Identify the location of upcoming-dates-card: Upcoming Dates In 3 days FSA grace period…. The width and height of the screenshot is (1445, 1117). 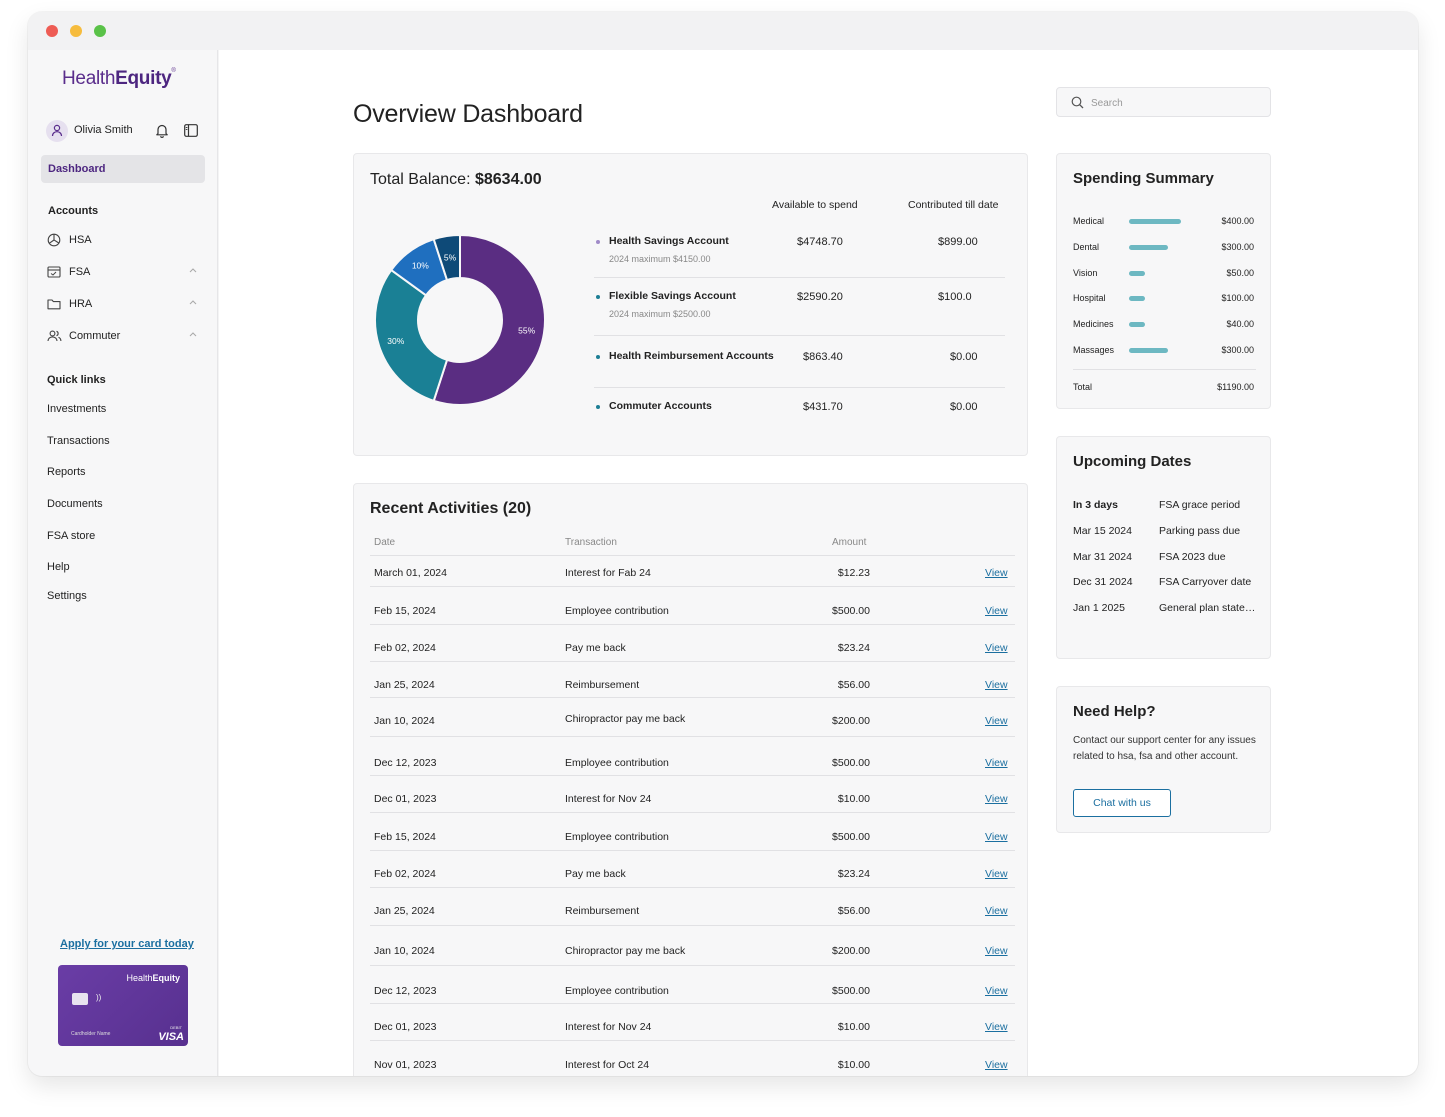
(1163, 547).